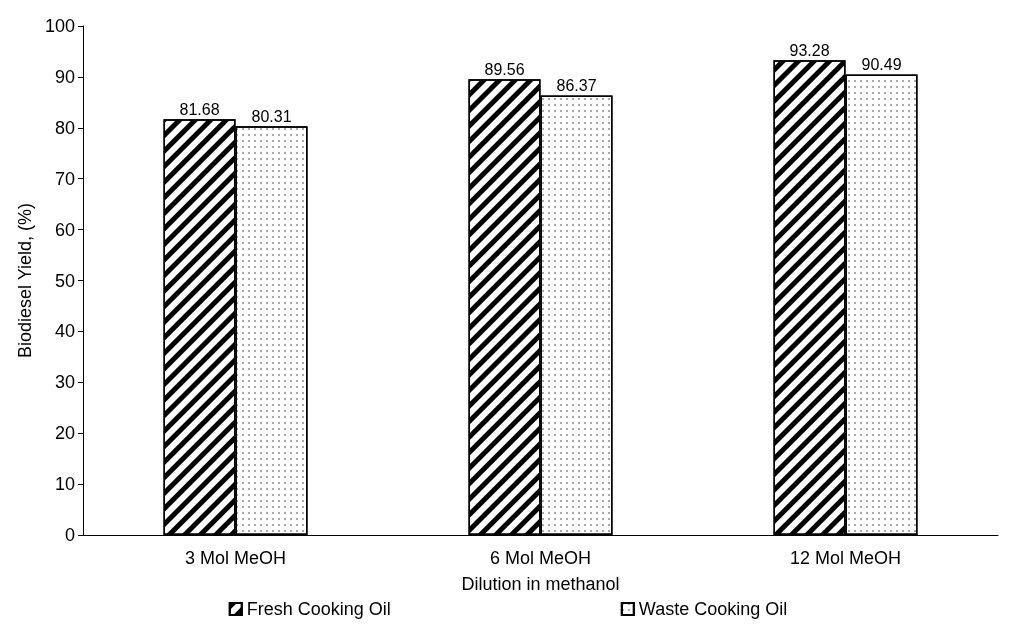  What do you see at coordinates (59, 26) in the screenshot?
I see `y-tick-label: 100` at bounding box center [59, 26].